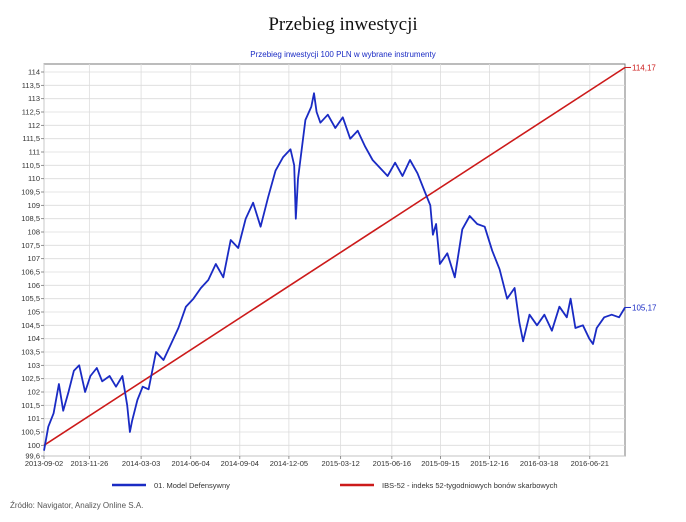 Image resolution: width=686 pixels, height=522 pixels. I want to click on y-tick-label: 106, so click(33, 285).